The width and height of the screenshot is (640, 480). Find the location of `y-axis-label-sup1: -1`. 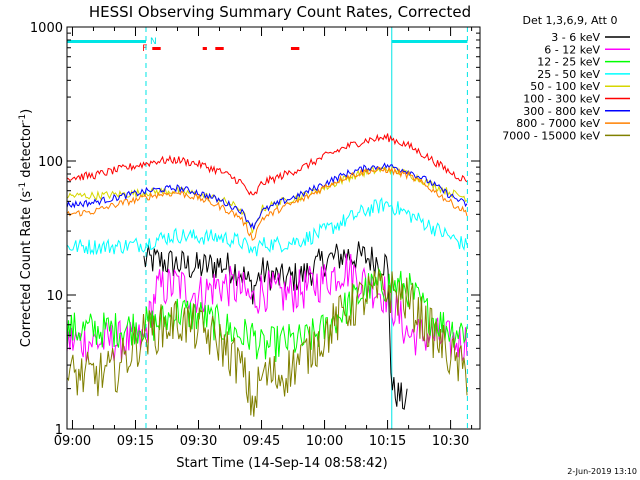

y-axis-label-sup1: -1 is located at coordinates (23, 186).